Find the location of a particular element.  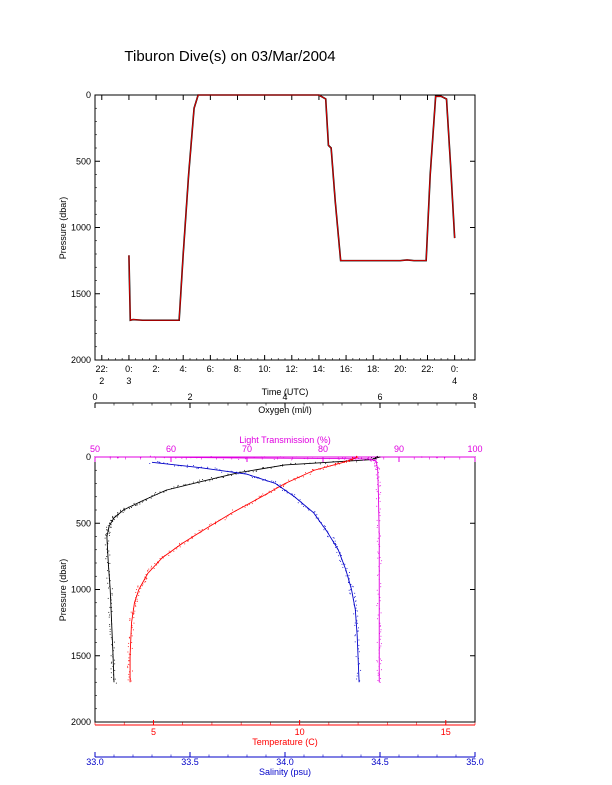

x-tick-label: 0: is located at coordinates (129, 369).